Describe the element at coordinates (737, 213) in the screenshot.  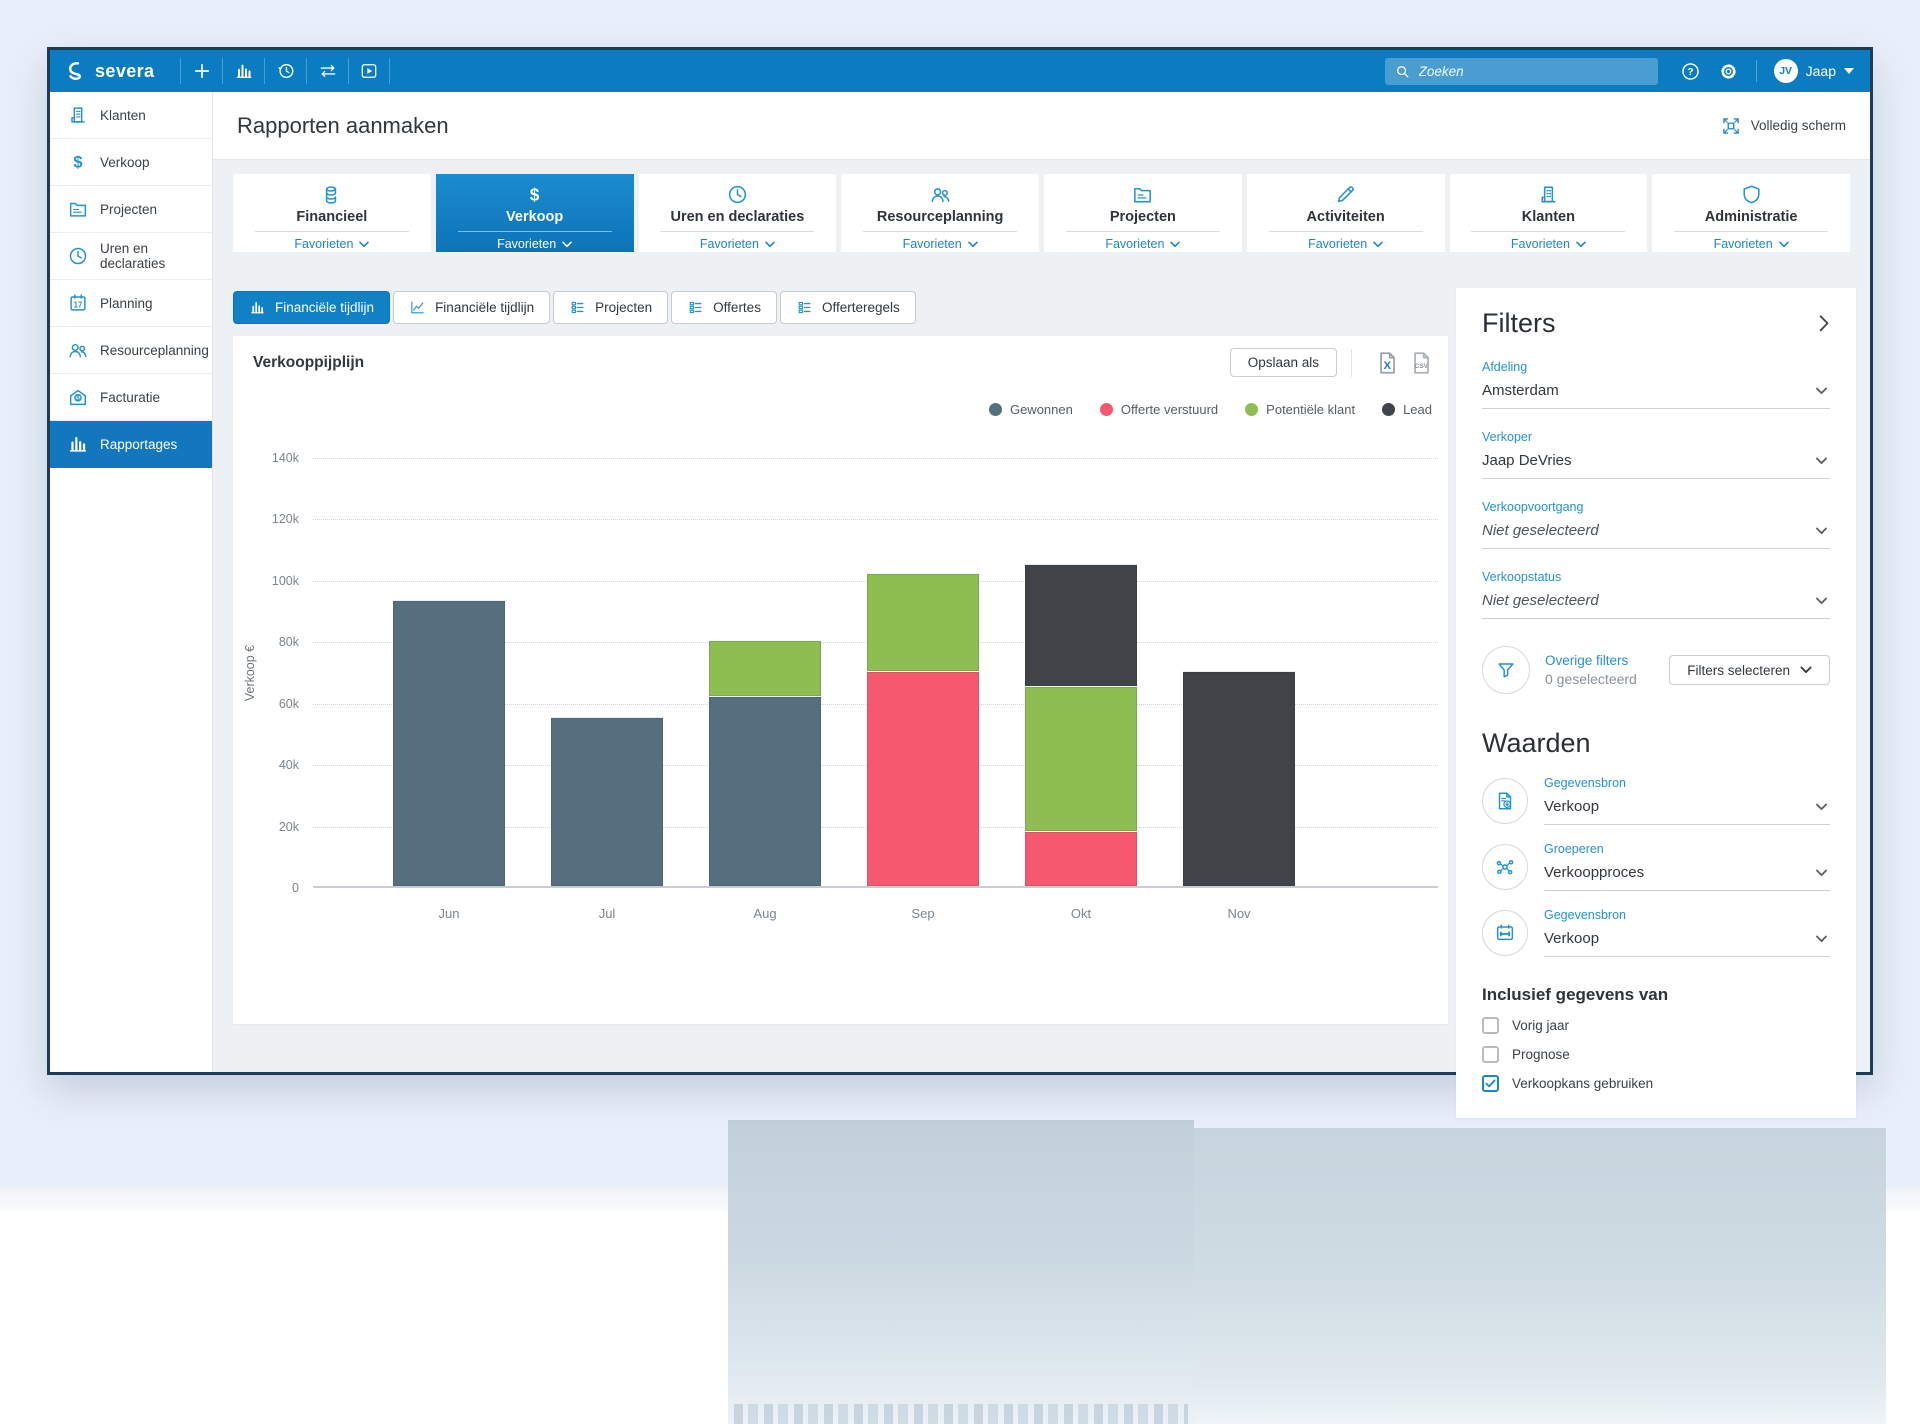
I see `tab-uren-en-declaraties: Uren en declaraties Favorieten` at that location.